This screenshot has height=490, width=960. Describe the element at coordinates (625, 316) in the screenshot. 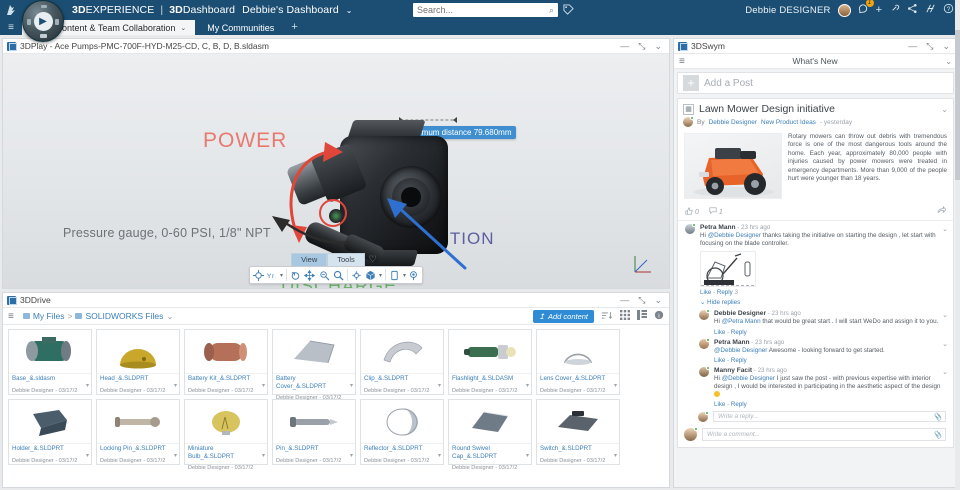

I see `grid-view-icon` at that location.